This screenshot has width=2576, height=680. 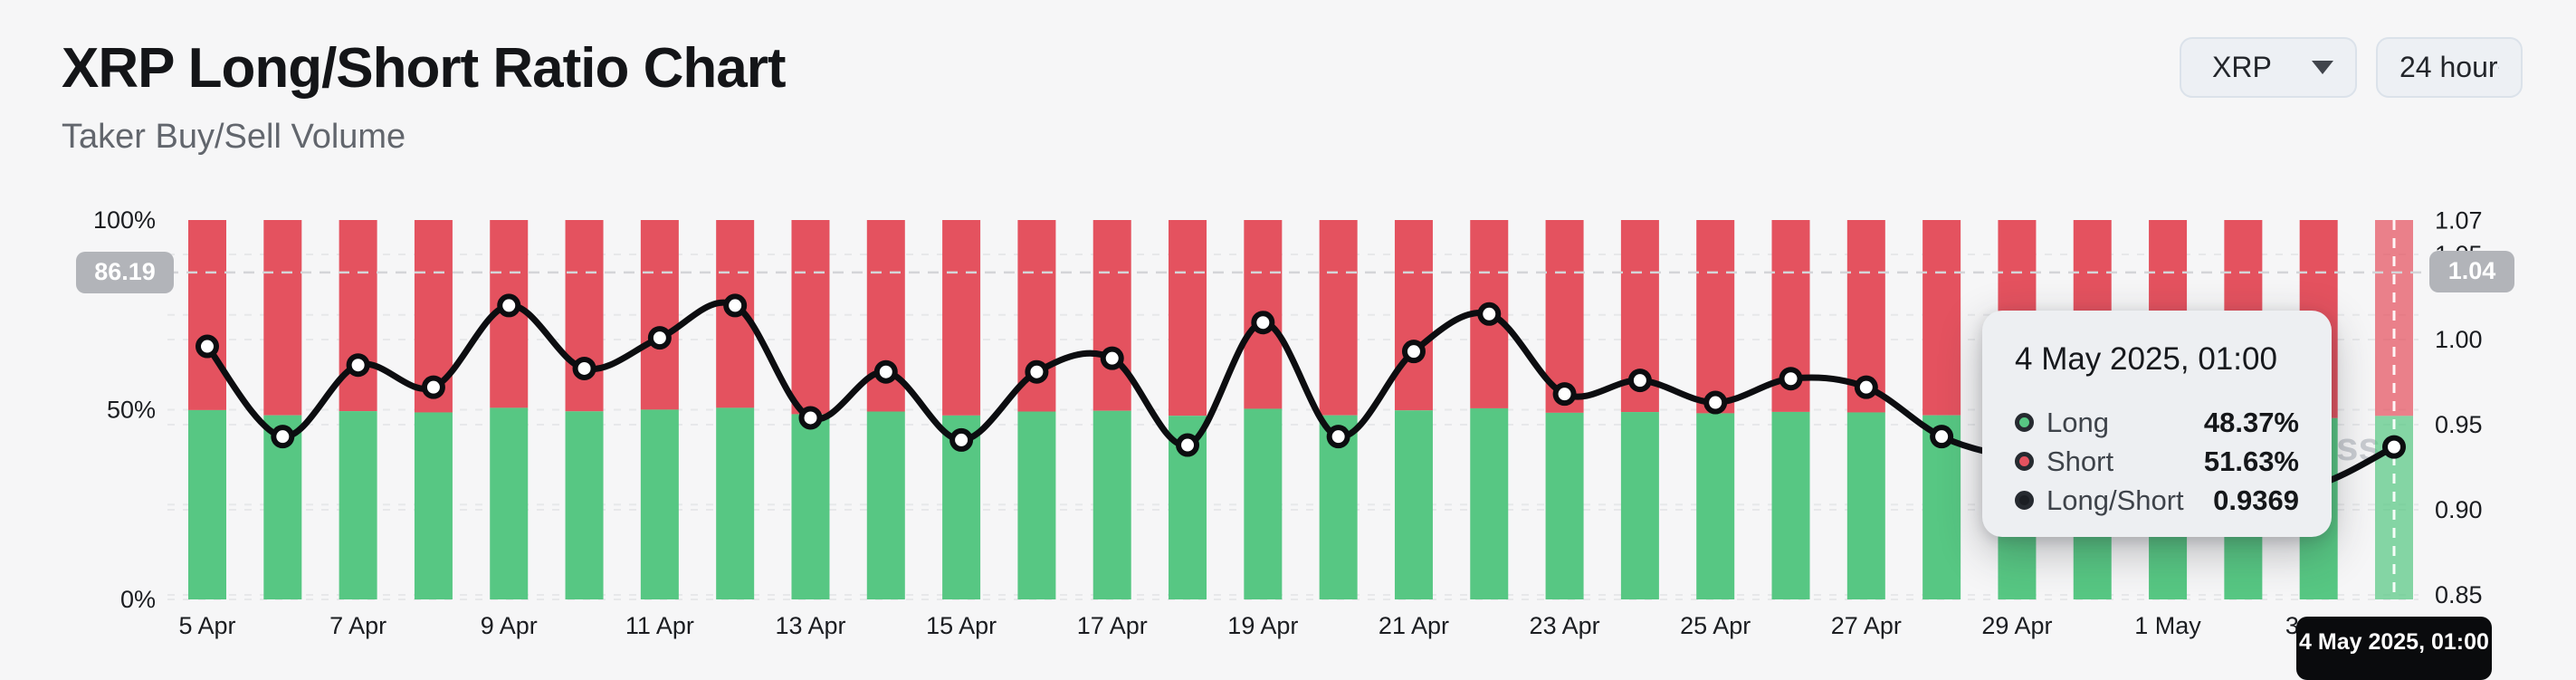 What do you see at coordinates (2080, 461) in the screenshot?
I see `tooltip-row-label: Short` at bounding box center [2080, 461].